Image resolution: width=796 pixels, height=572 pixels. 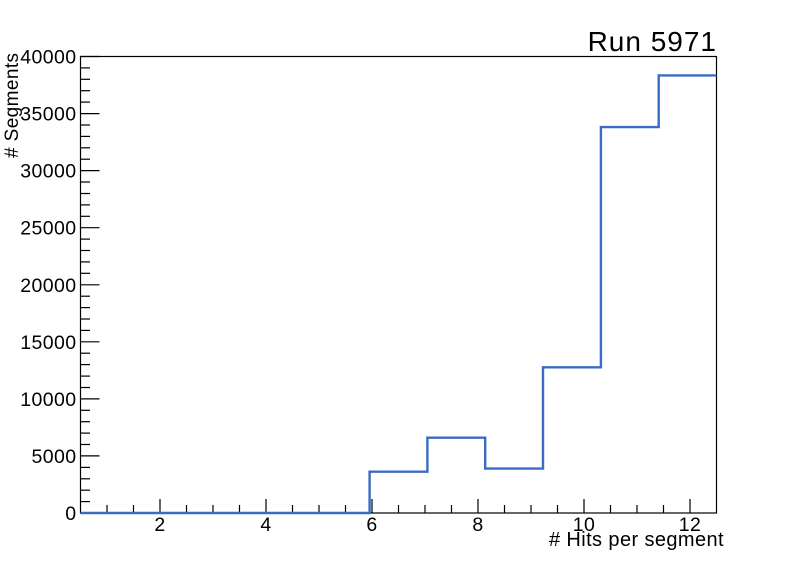 I want to click on chart-title: Run 5971, so click(x=652, y=41).